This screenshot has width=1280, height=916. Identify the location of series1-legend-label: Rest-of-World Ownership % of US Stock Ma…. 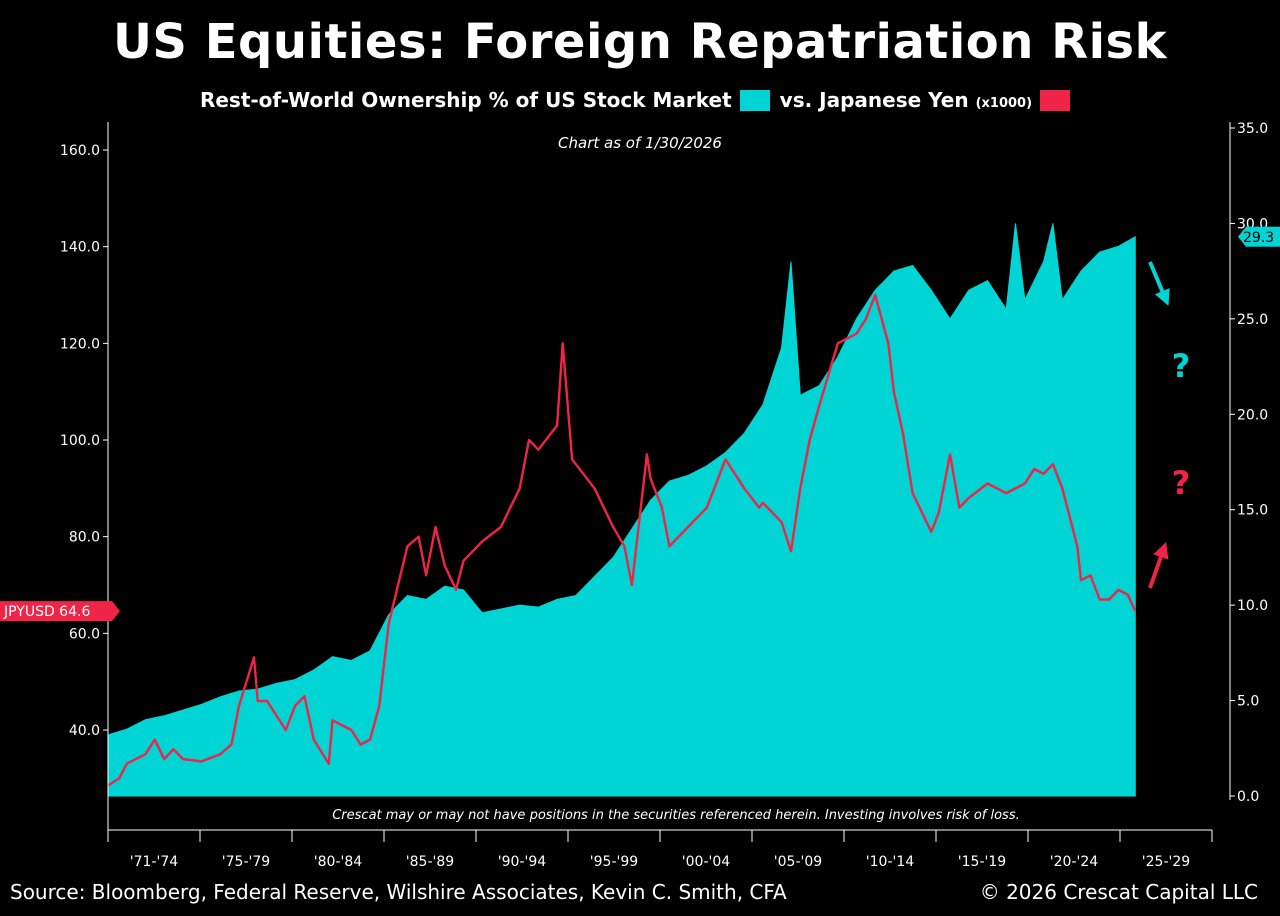
(465, 100).